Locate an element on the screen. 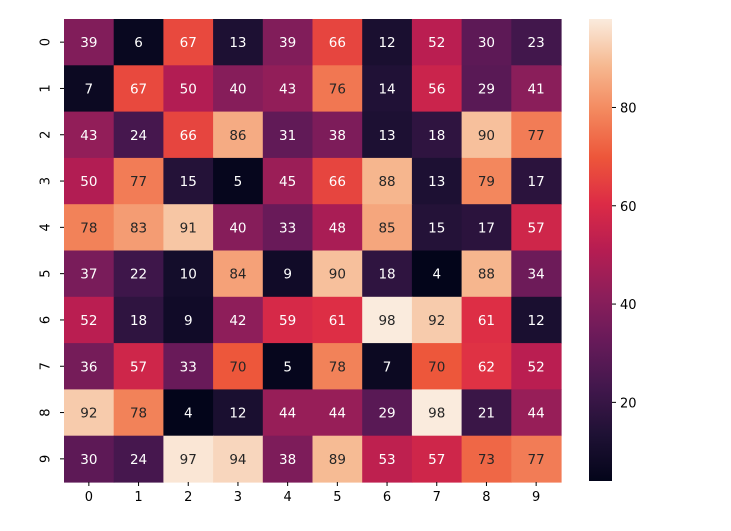 This screenshot has height=531, width=731. cell-value-label-7-8: 62 is located at coordinates (486, 367).